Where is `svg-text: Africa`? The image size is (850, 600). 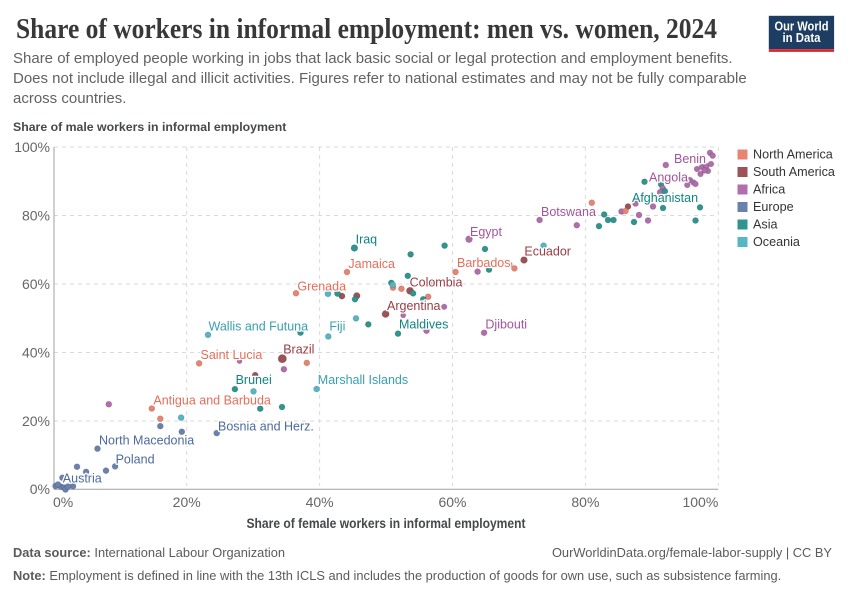 svg-text: Africa is located at coordinates (769, 190).